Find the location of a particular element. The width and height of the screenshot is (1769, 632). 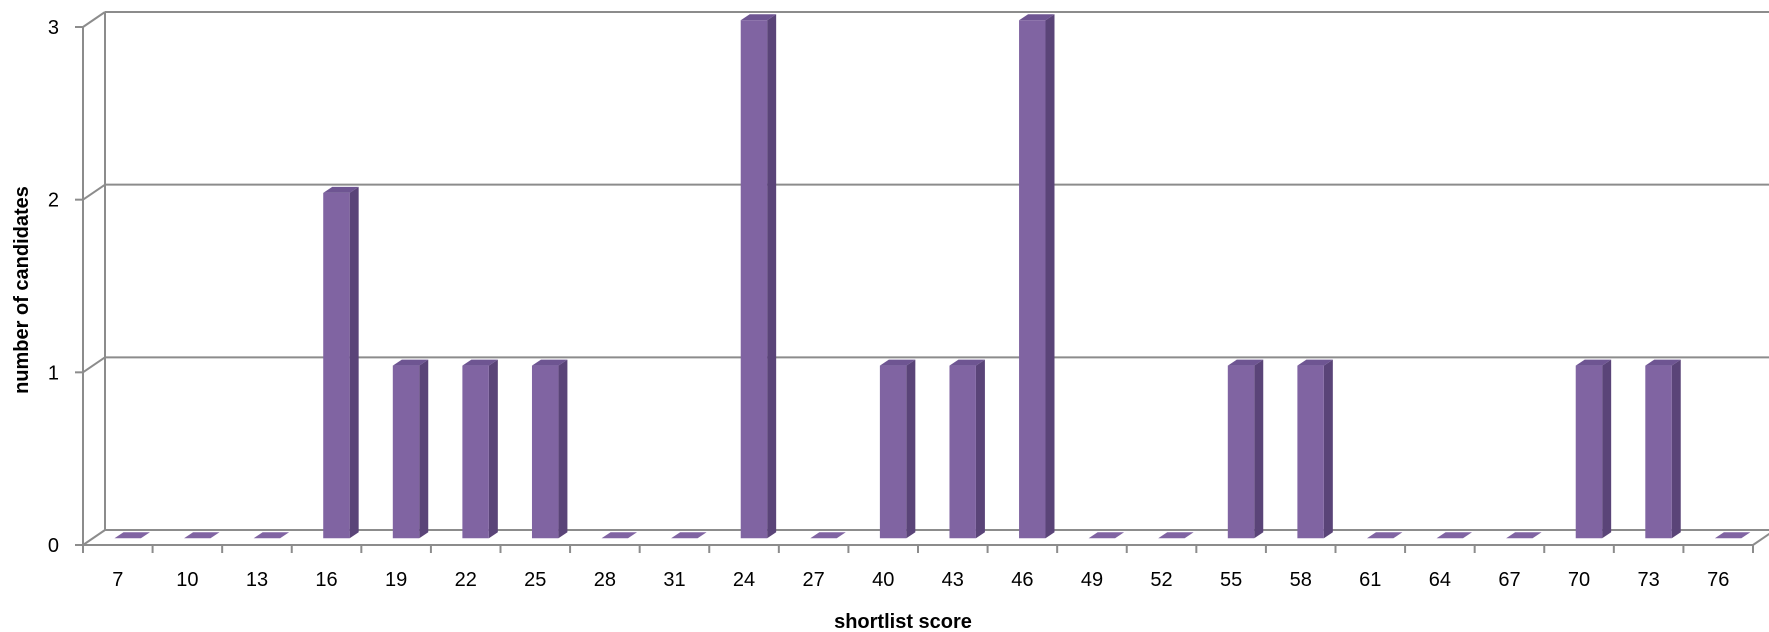

x-tick-label: 76 is located at coordinates (1718, 580).